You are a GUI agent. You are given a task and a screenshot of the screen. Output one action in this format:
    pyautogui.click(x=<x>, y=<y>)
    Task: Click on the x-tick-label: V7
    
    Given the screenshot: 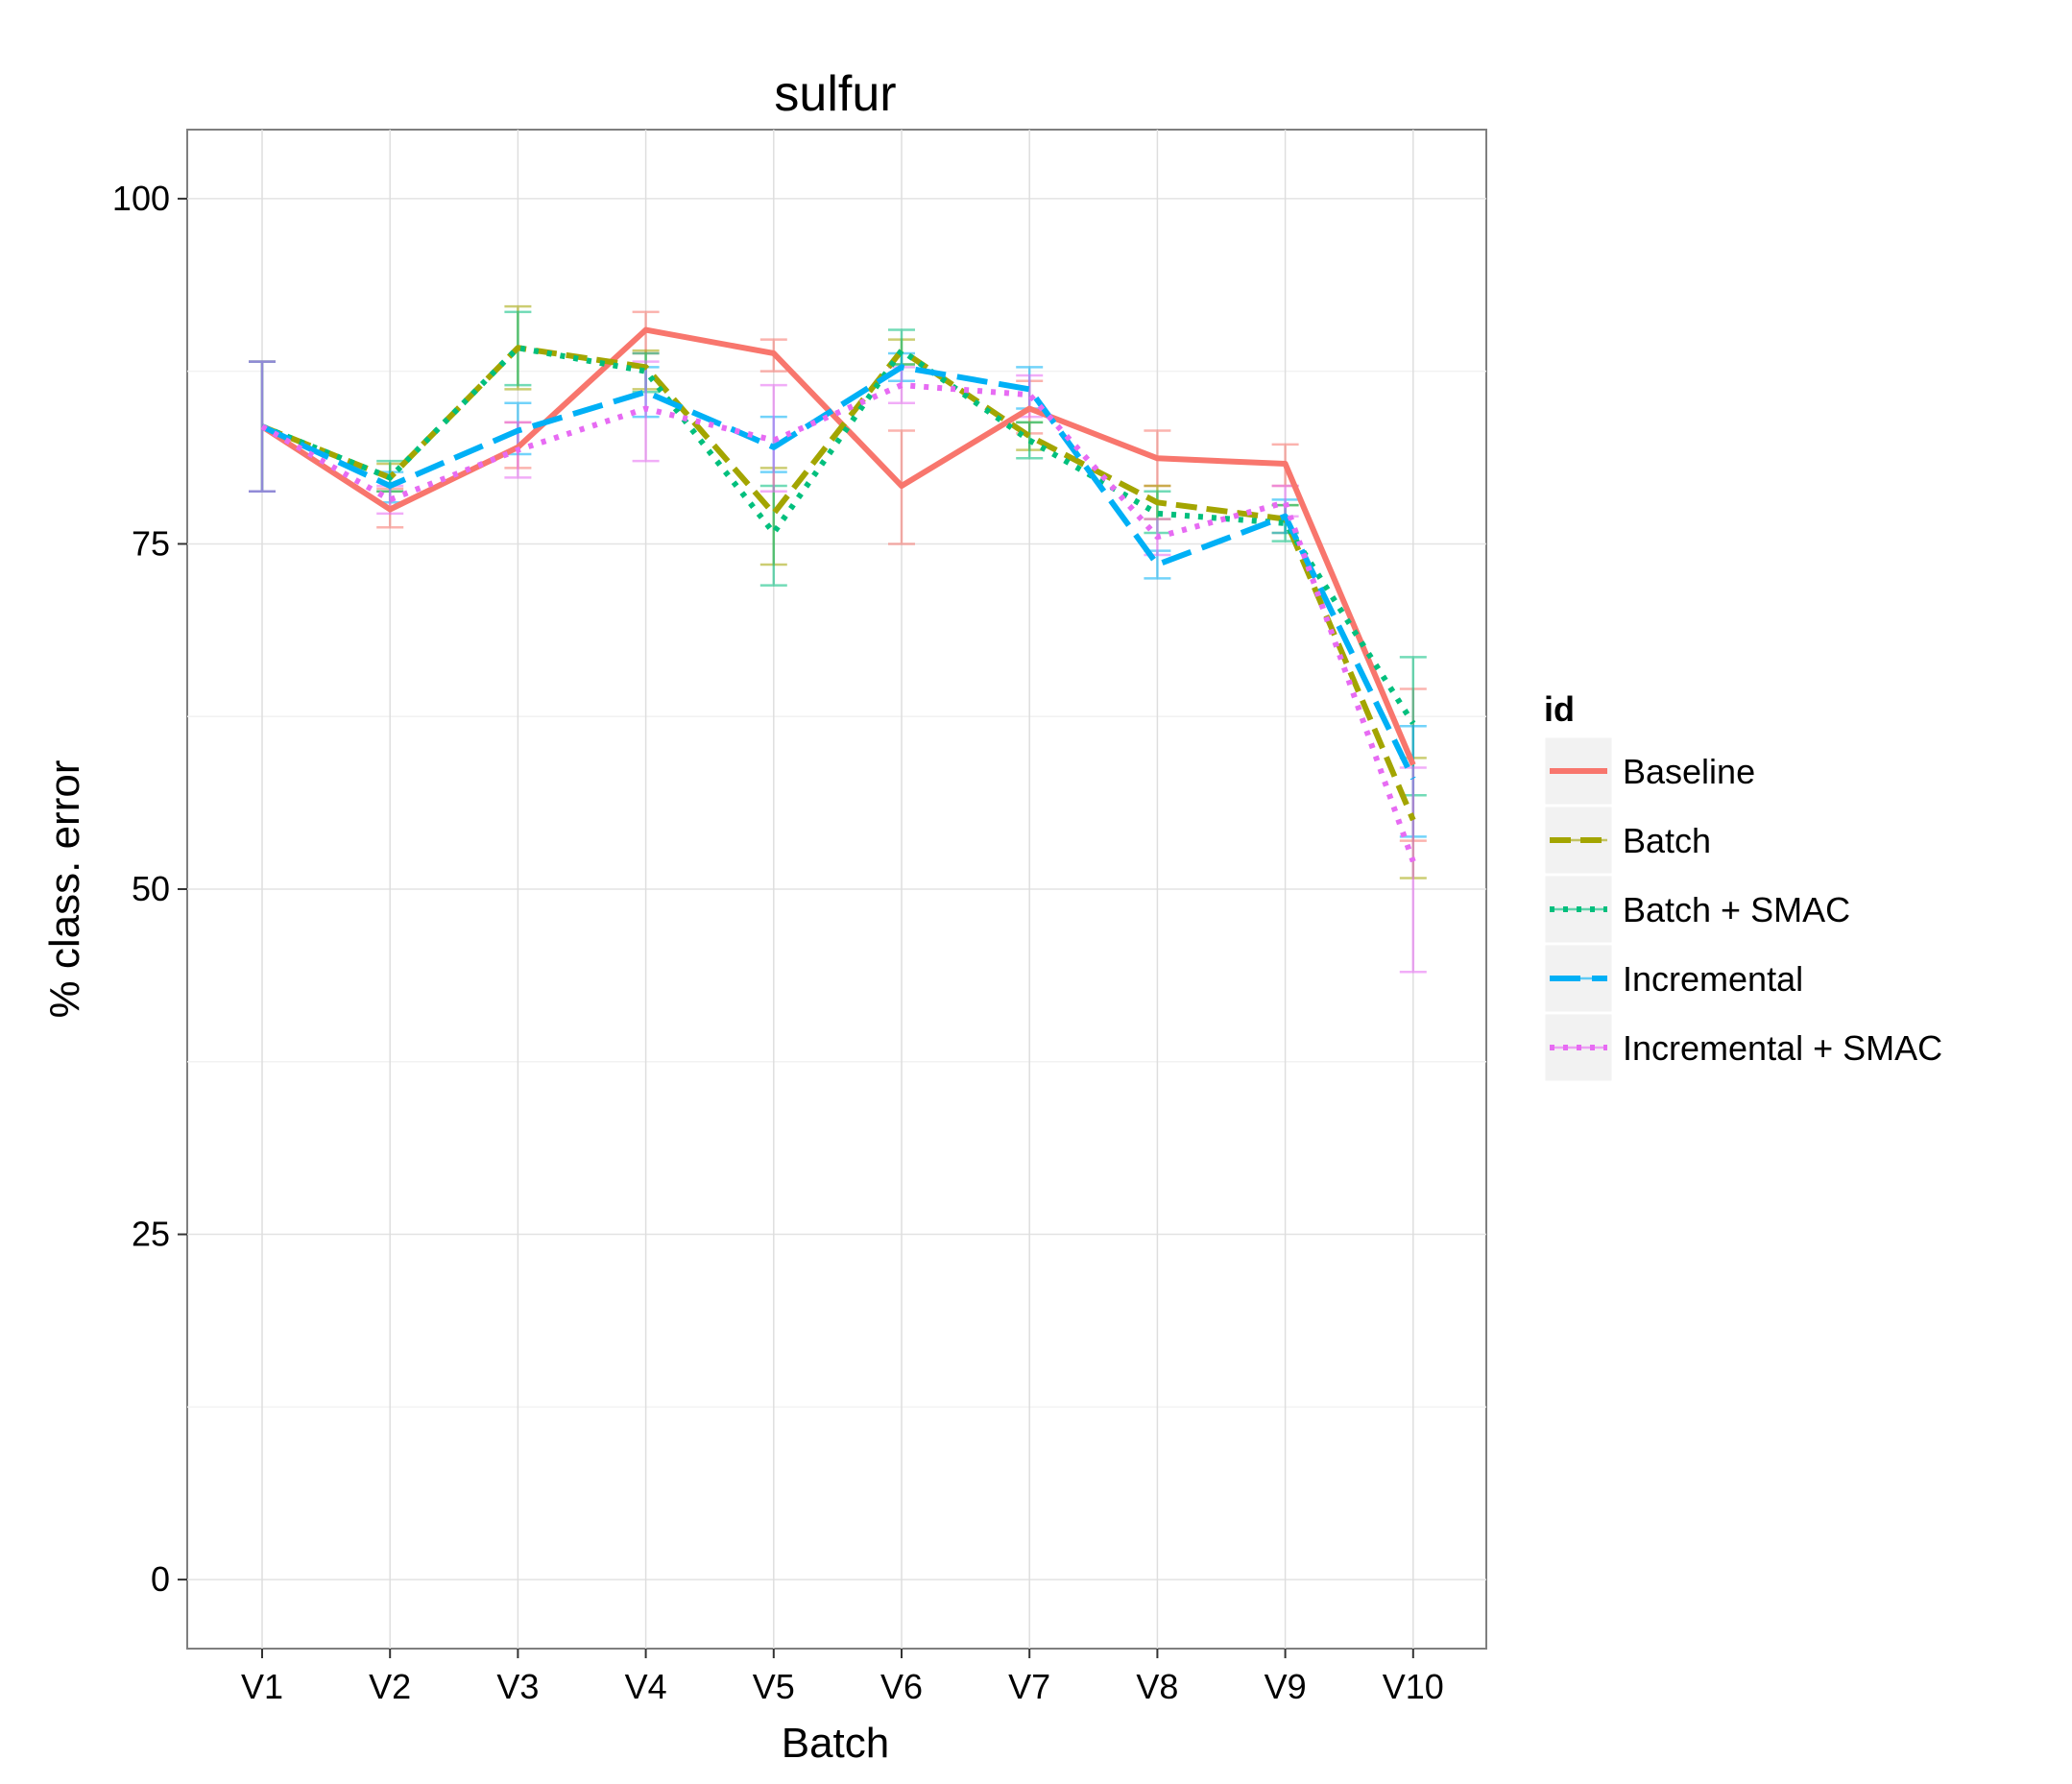 What is the action you would take?
    pyautogui.click(x=1029, y=1686)
    